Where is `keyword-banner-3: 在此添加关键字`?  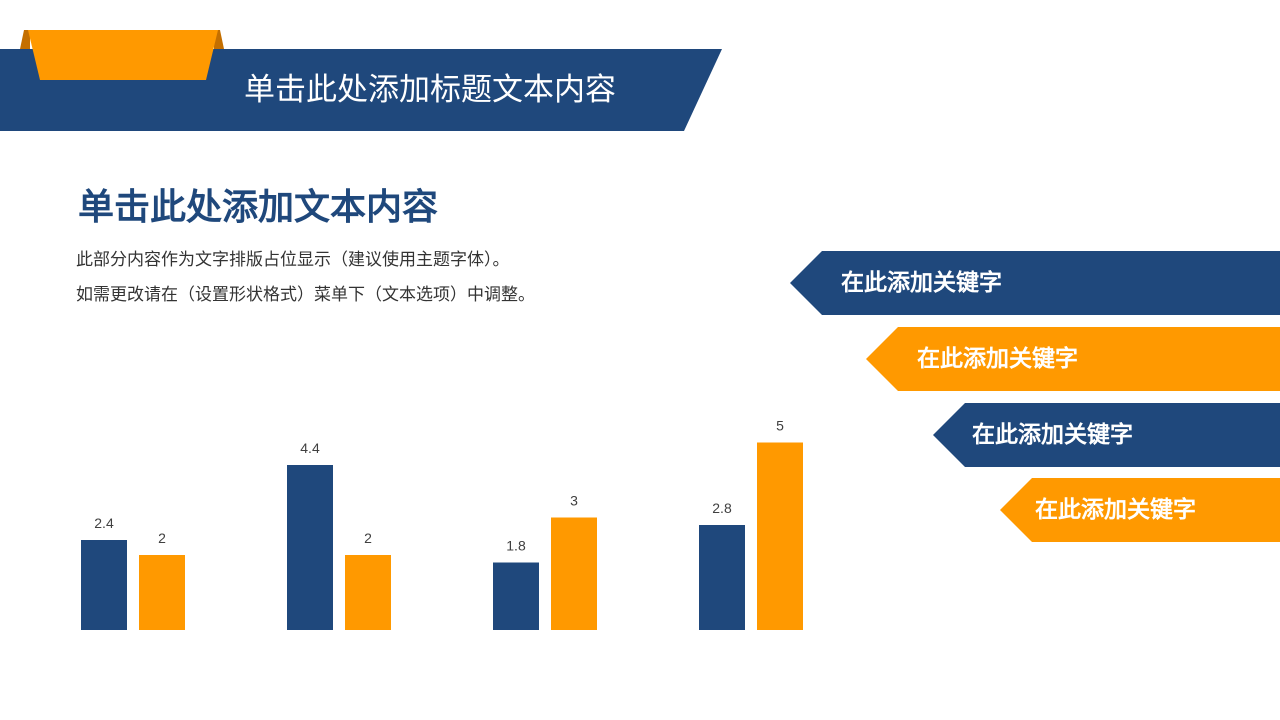
keyword-banner-3: 在此添加关键字 is located at coordinates (1106, 435).